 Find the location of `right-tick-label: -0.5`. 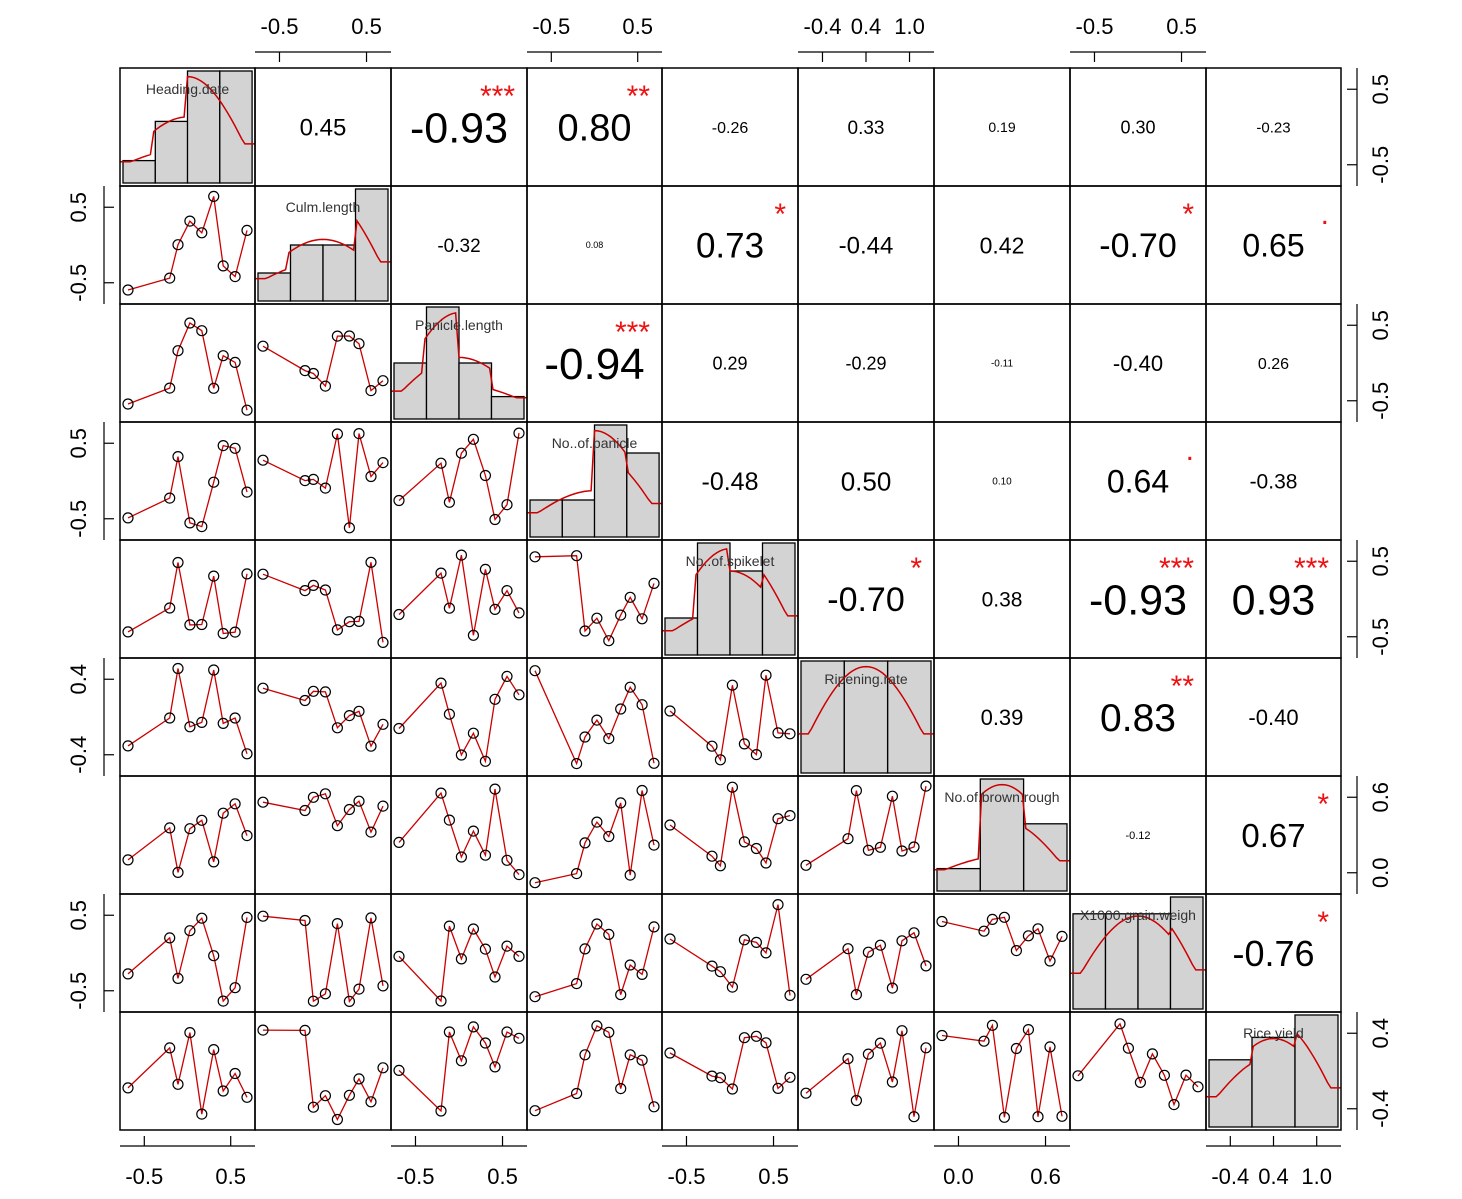

right-tick-label: -0.5 is located at coordinates (1380, 401).